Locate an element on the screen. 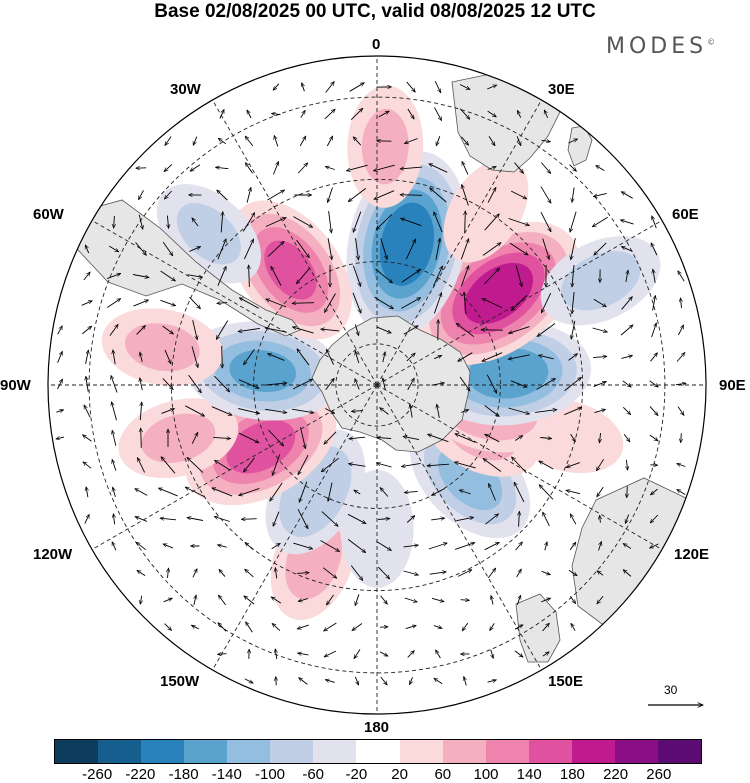 The height and width of the screenshot is (783, 750). legend-tick-label: 20 is located at coordinates (399, 774).